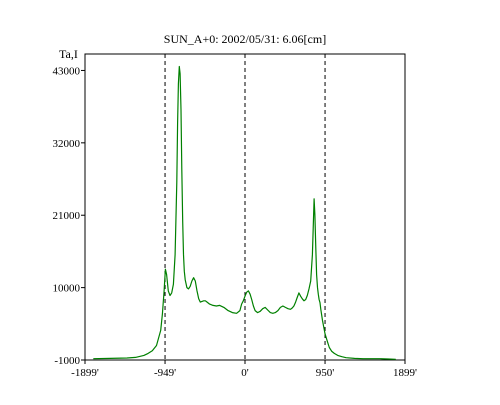 This screenshot has height=405, width=500. I want to click on x-tick-label-2: 0', so click(245, 373).